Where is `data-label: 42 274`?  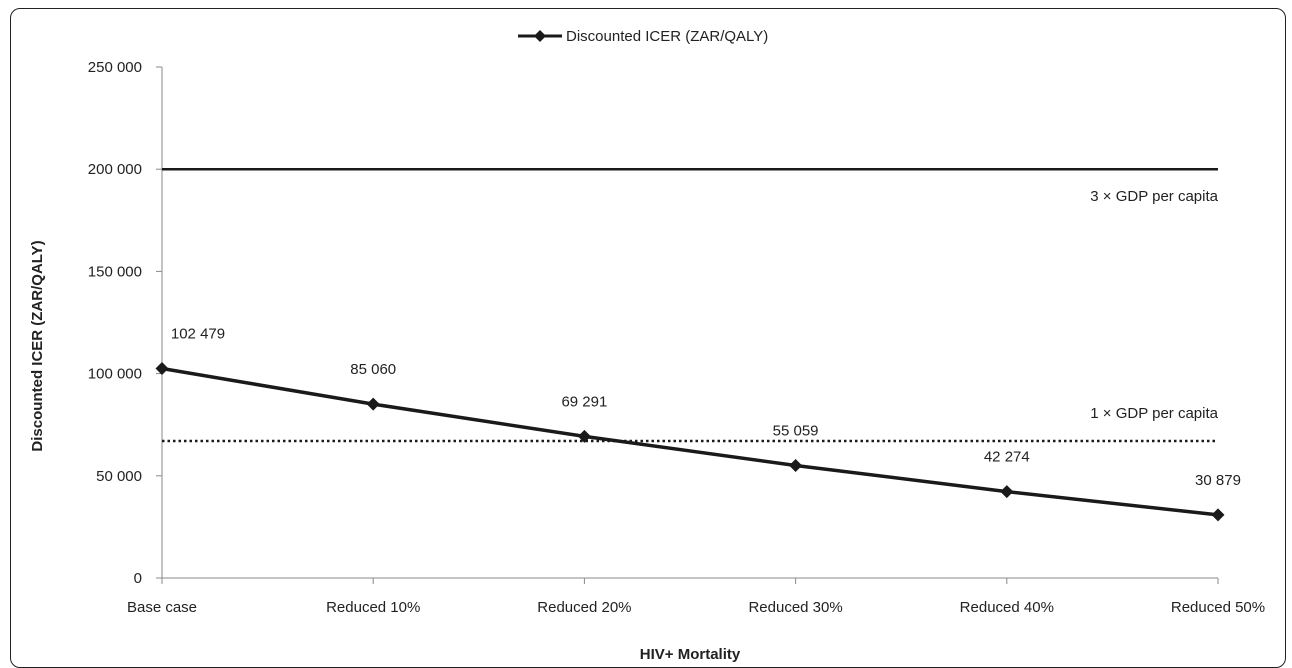
data-label: 42 274 is located at coordinates (1007, 457).